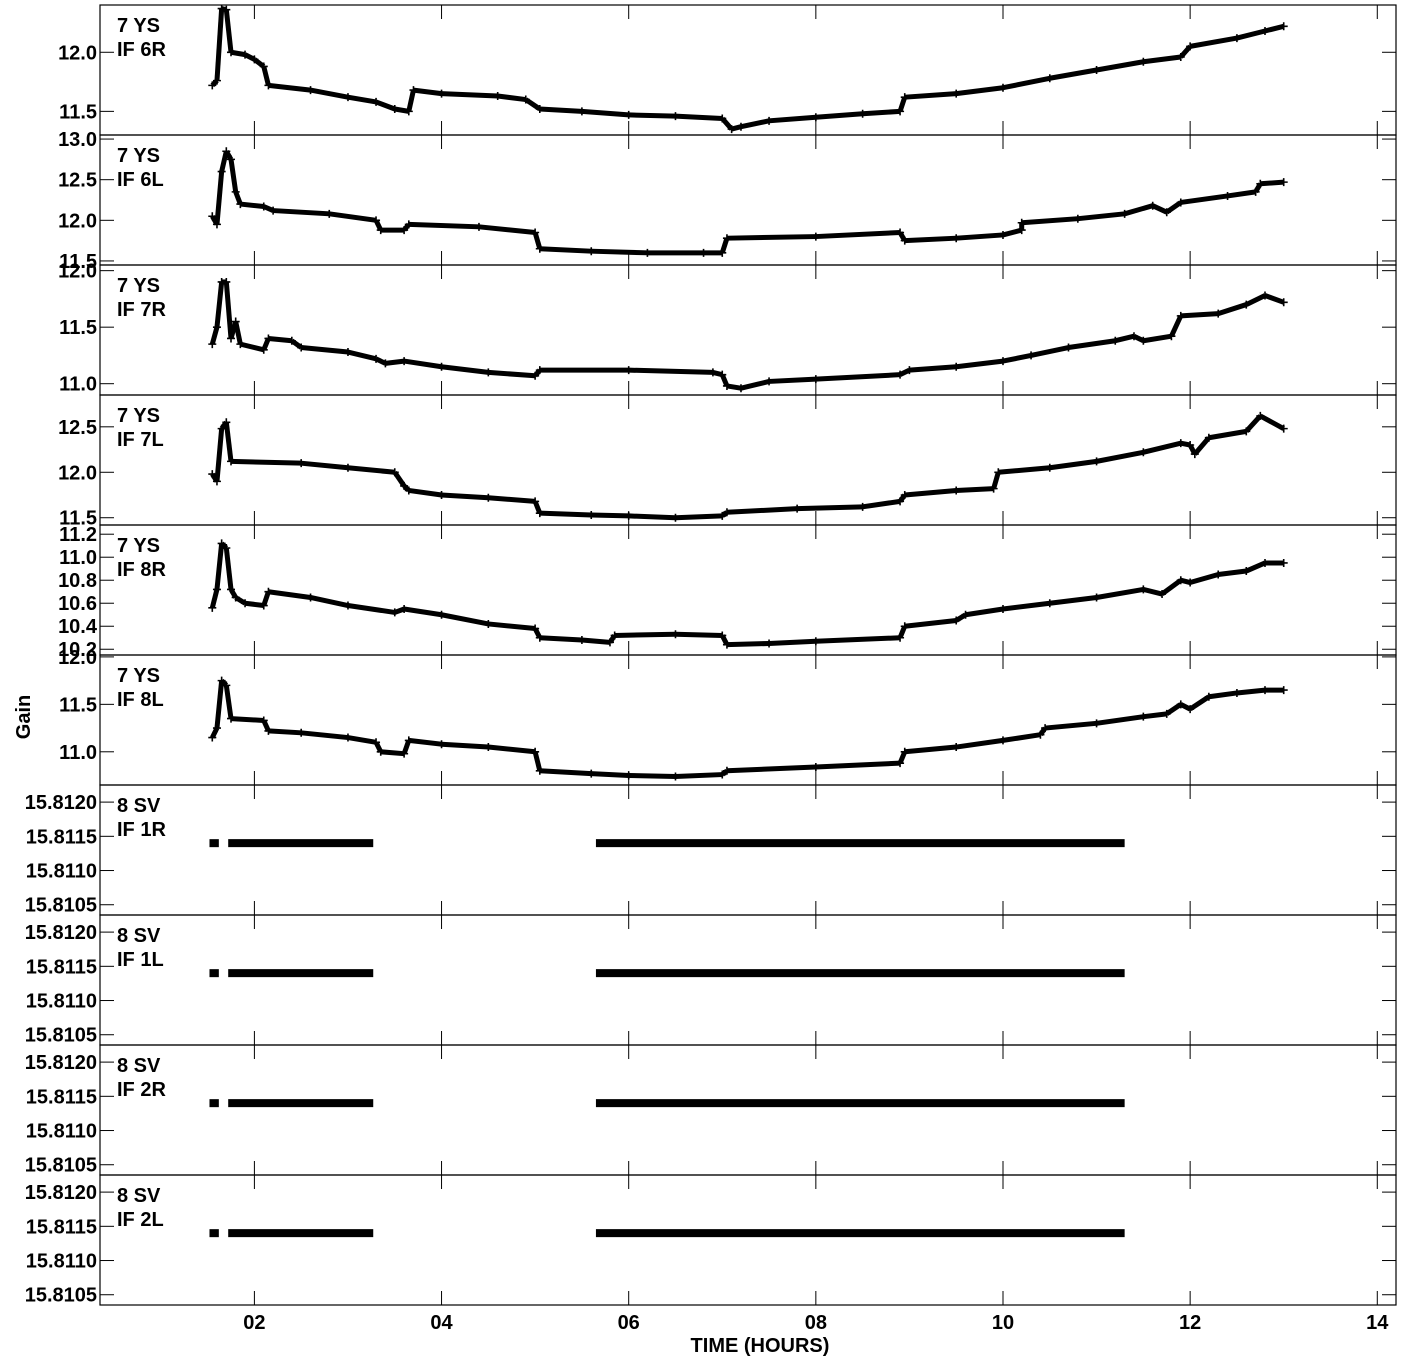 The height and width of the screenshot is (1359, 1409). Describe the element at coordinates (61, 1193) in the screenshot. I see `y-tick-label: 15.8120` at that location.